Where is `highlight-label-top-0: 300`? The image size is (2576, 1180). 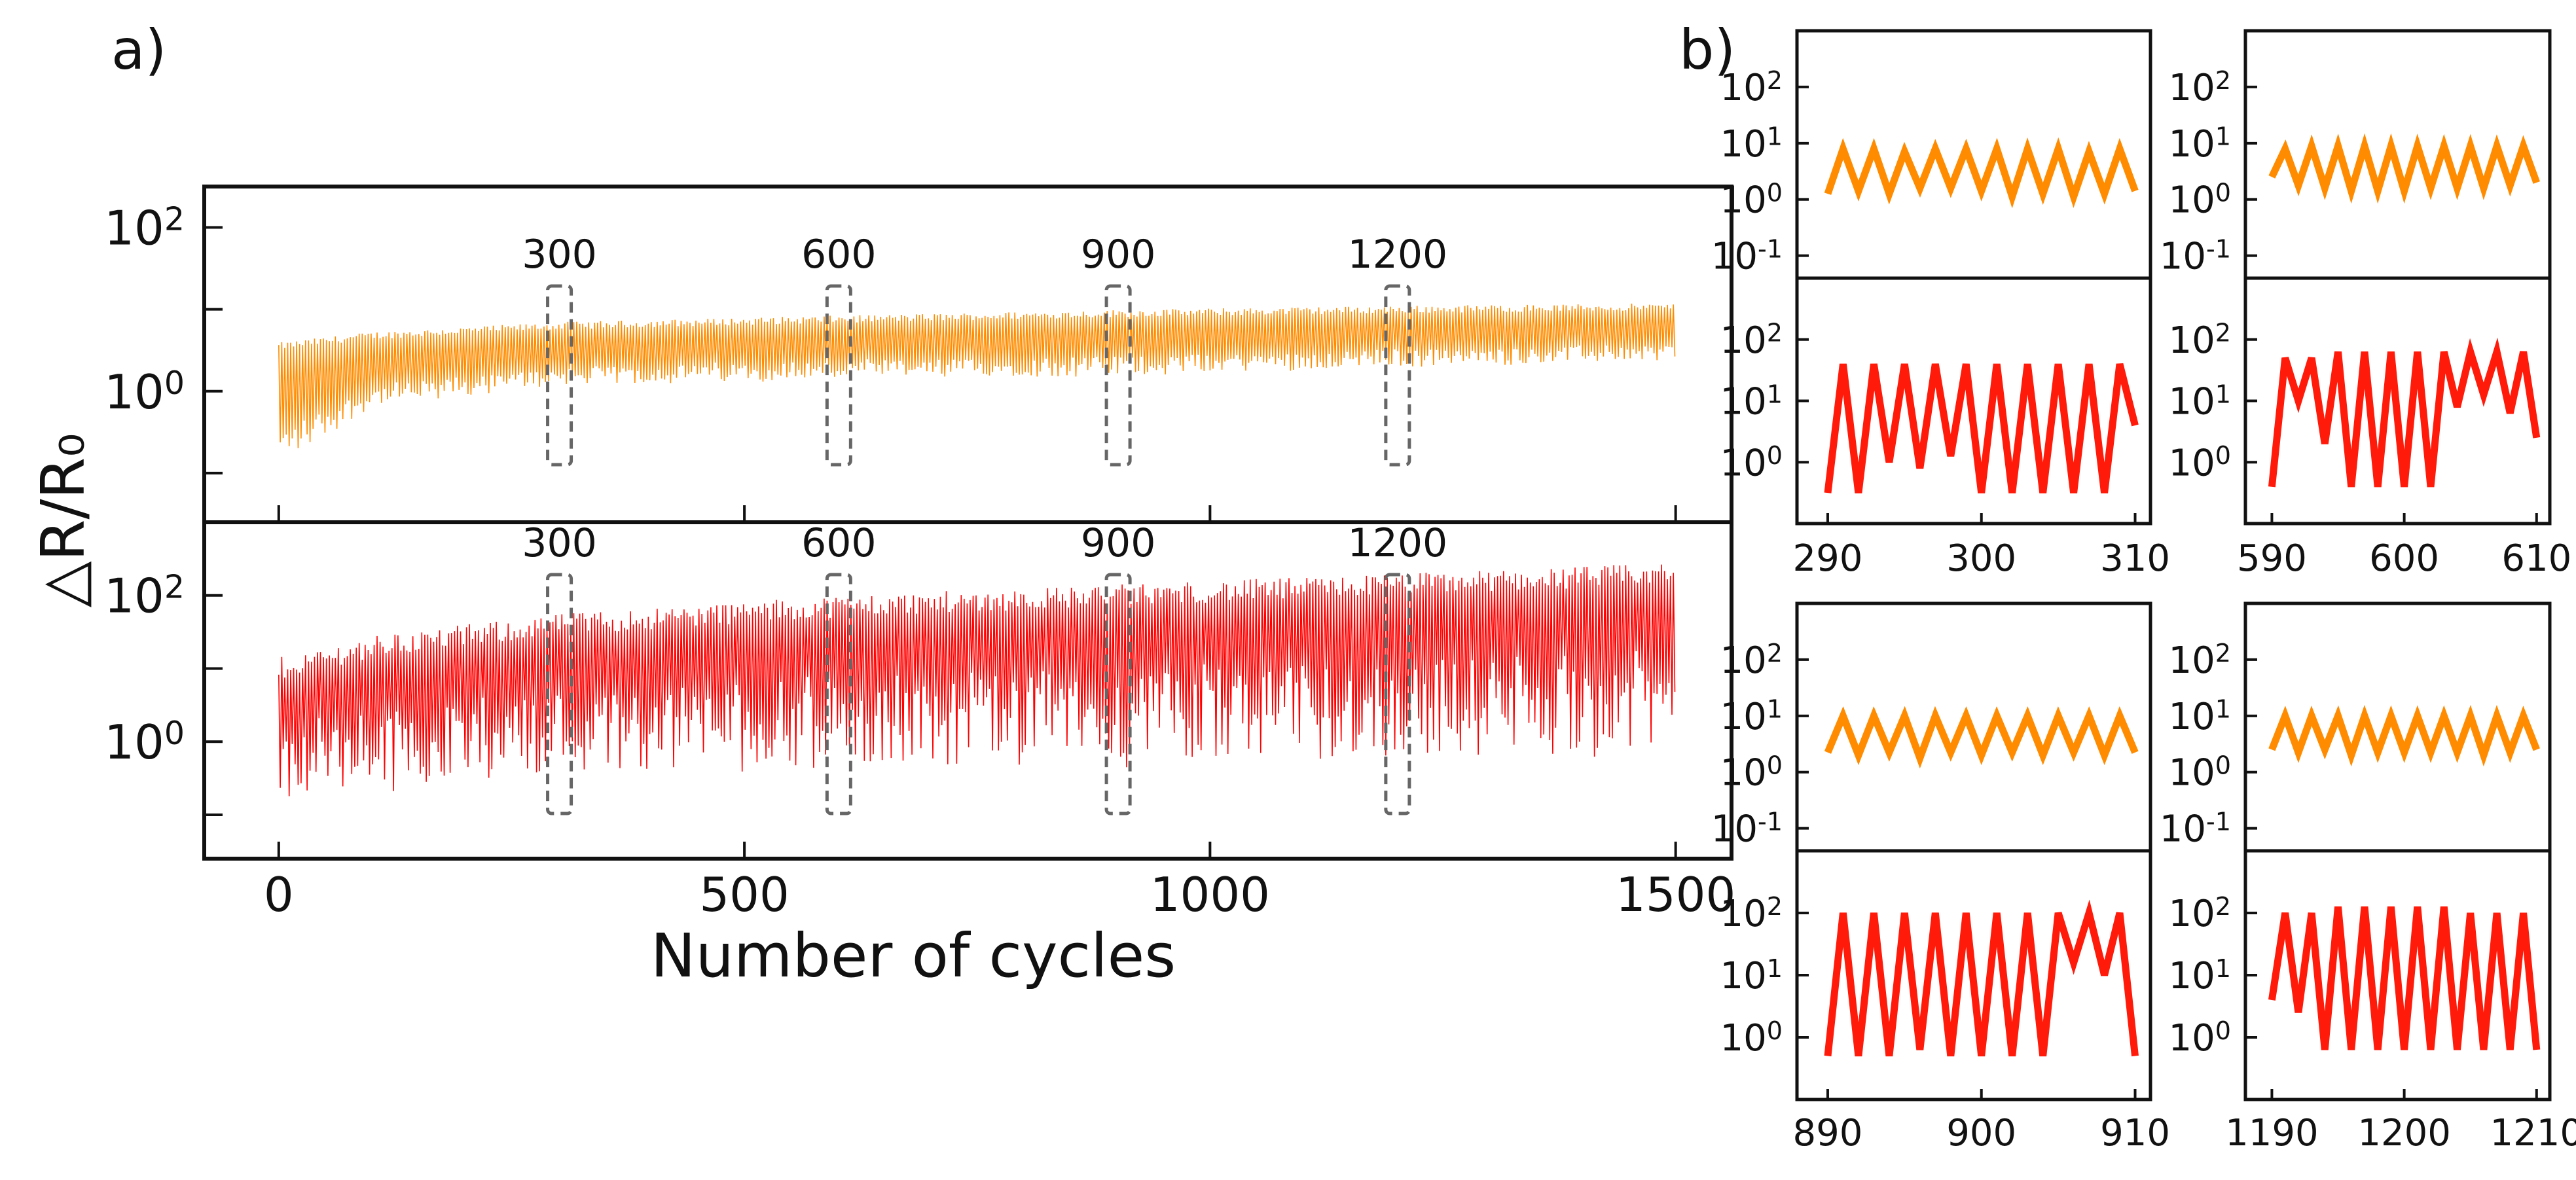
highlight-label-top-0: 300 is located at coordinates (559, 254).